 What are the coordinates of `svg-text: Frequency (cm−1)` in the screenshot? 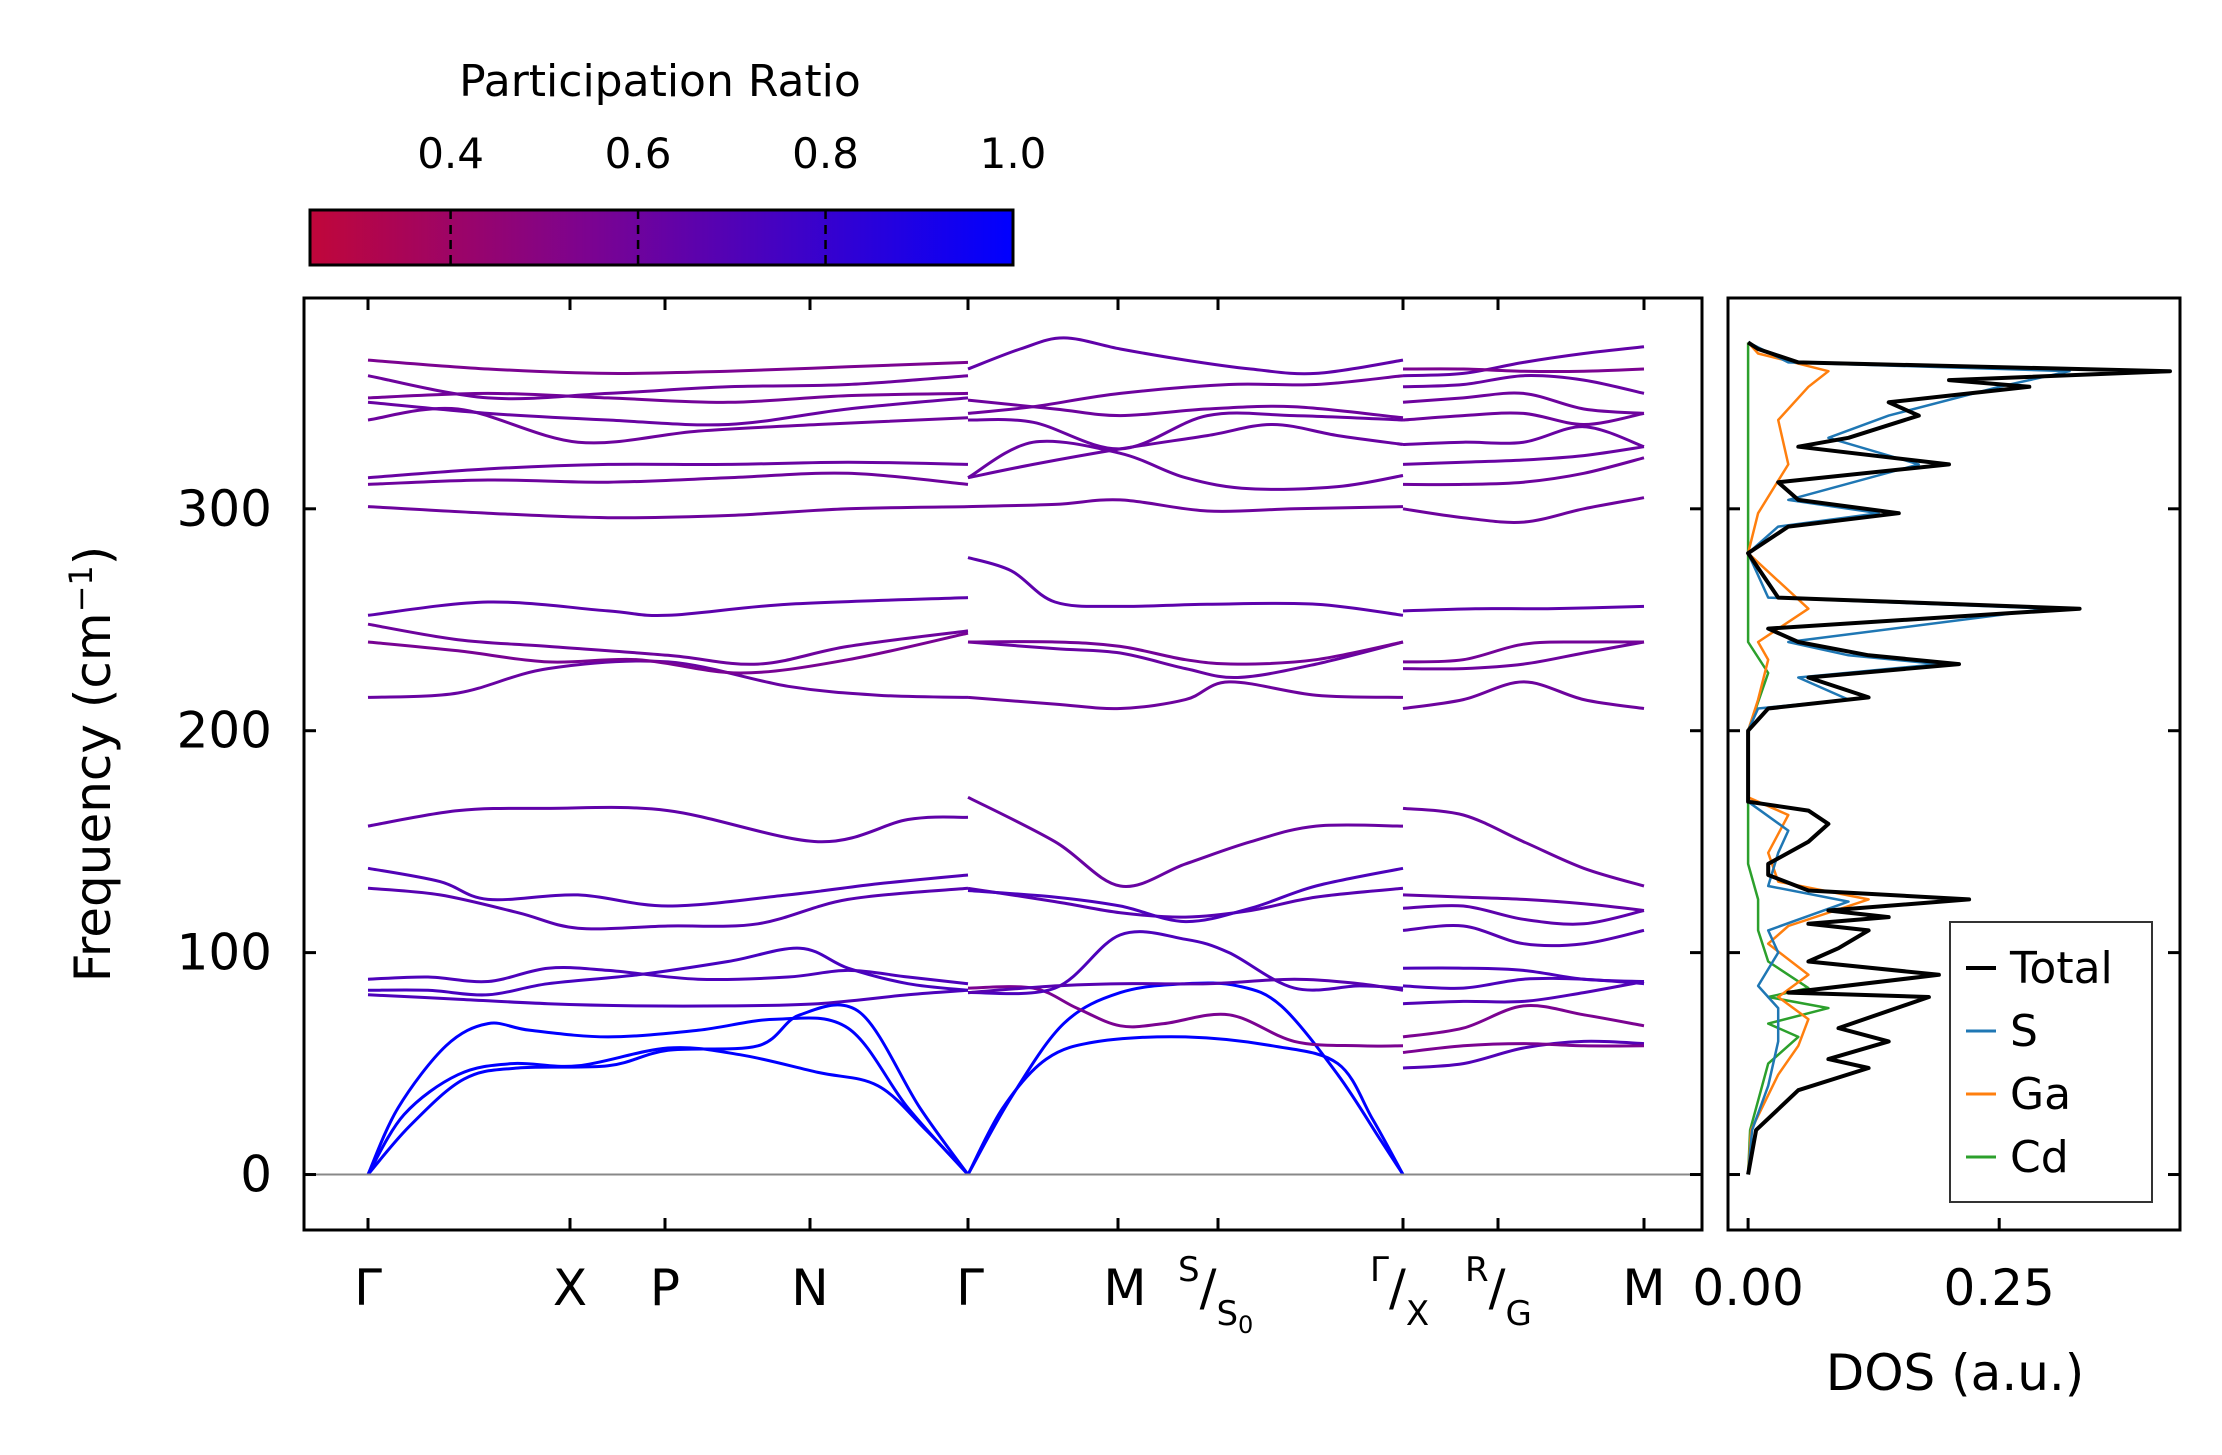 It's located at (92, 764).